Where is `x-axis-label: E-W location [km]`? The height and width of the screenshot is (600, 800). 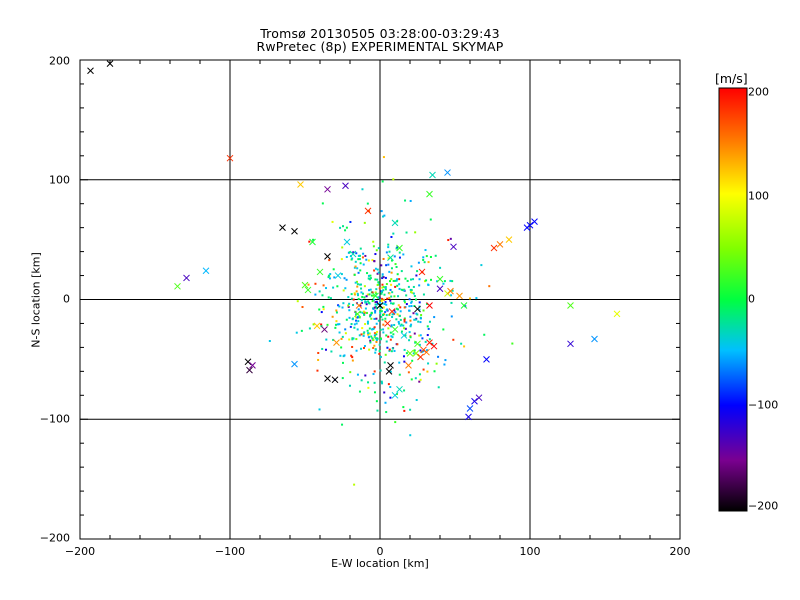 x-axis-label: E-W location [km] is located at coordinates (380, 563).